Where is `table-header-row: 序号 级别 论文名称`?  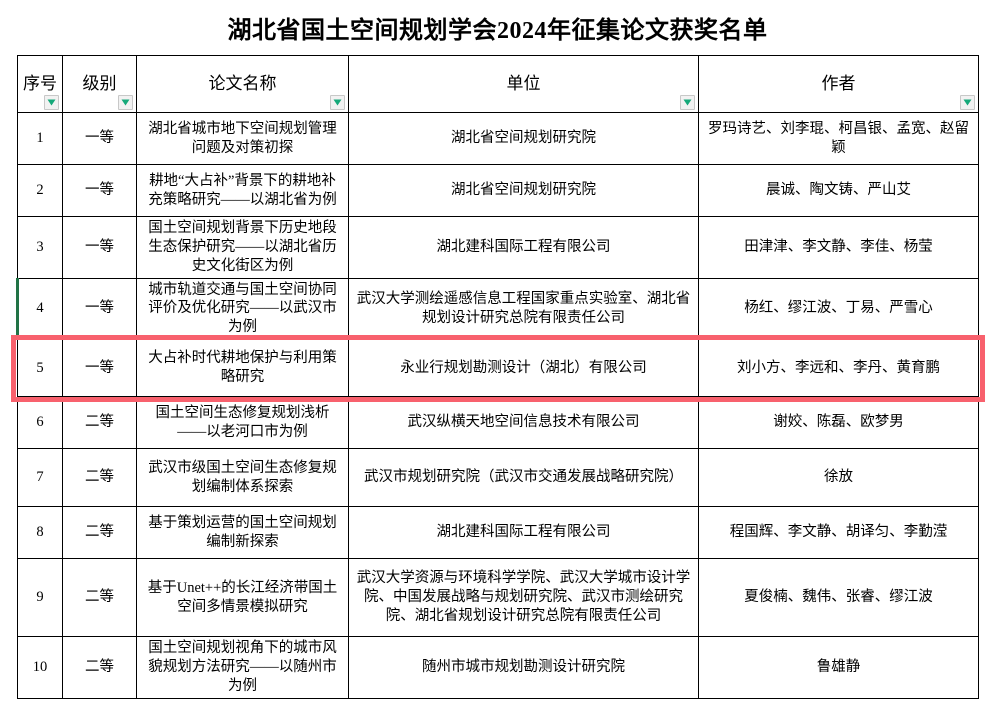
table-header-row: 序号 级别 论文名称 is located at coordinates (498, 84).